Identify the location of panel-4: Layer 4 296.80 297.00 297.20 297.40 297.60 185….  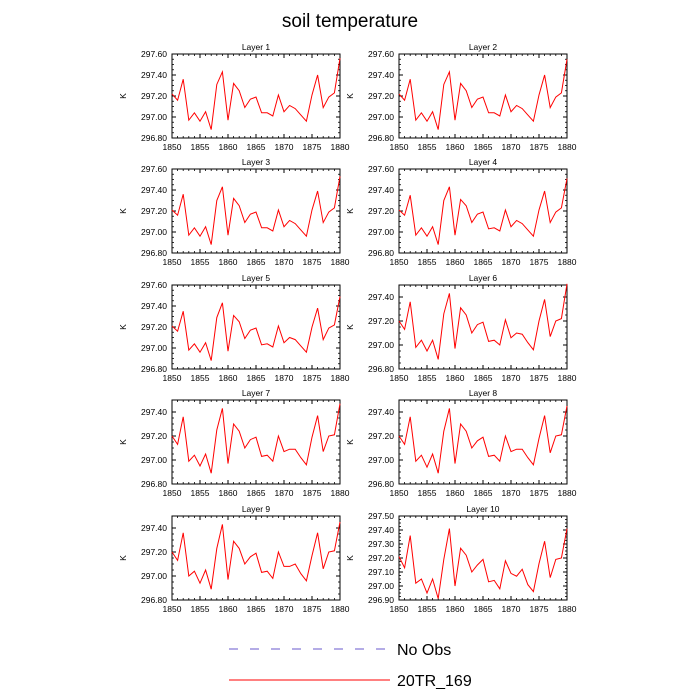
(461, 212).